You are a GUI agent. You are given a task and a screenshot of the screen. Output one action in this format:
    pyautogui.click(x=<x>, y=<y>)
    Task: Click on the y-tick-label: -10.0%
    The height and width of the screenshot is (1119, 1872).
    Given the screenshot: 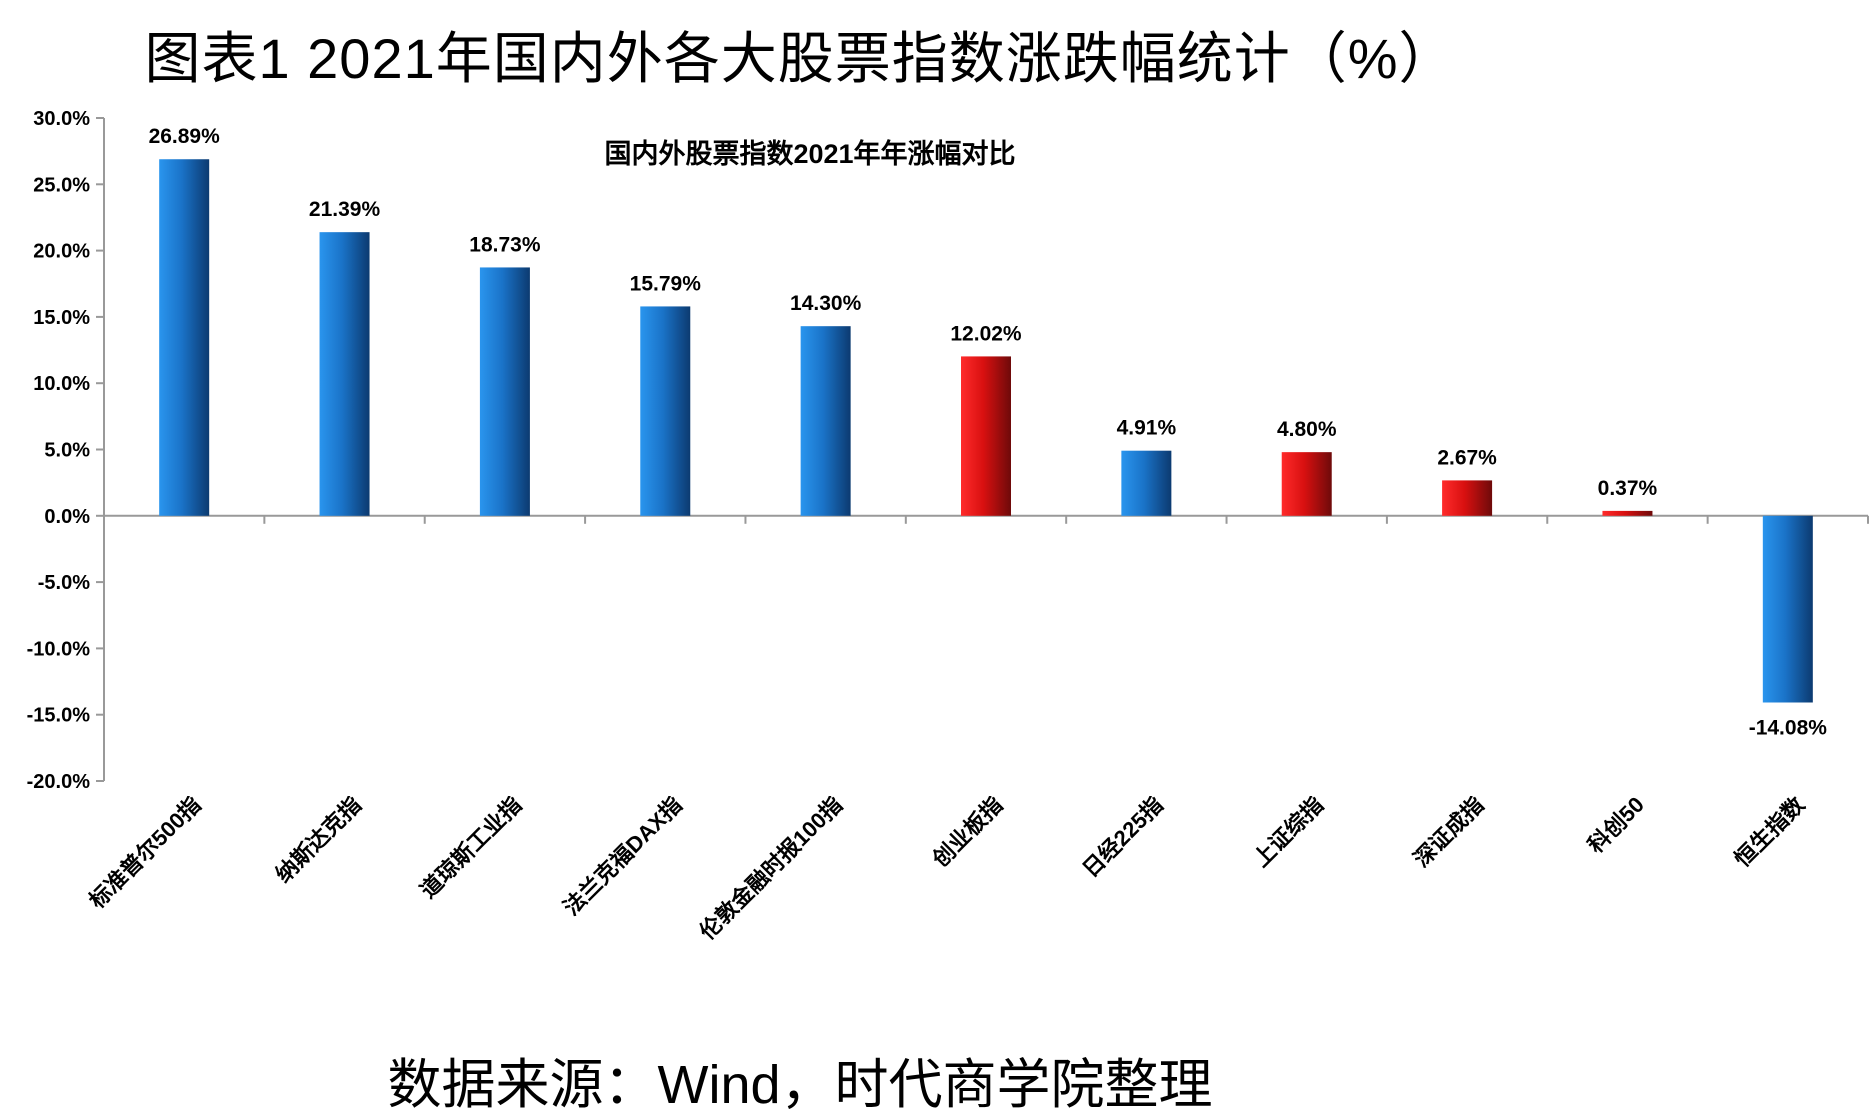 What is the action you would take?
    pyautogui.click(x=59, y=649)
    